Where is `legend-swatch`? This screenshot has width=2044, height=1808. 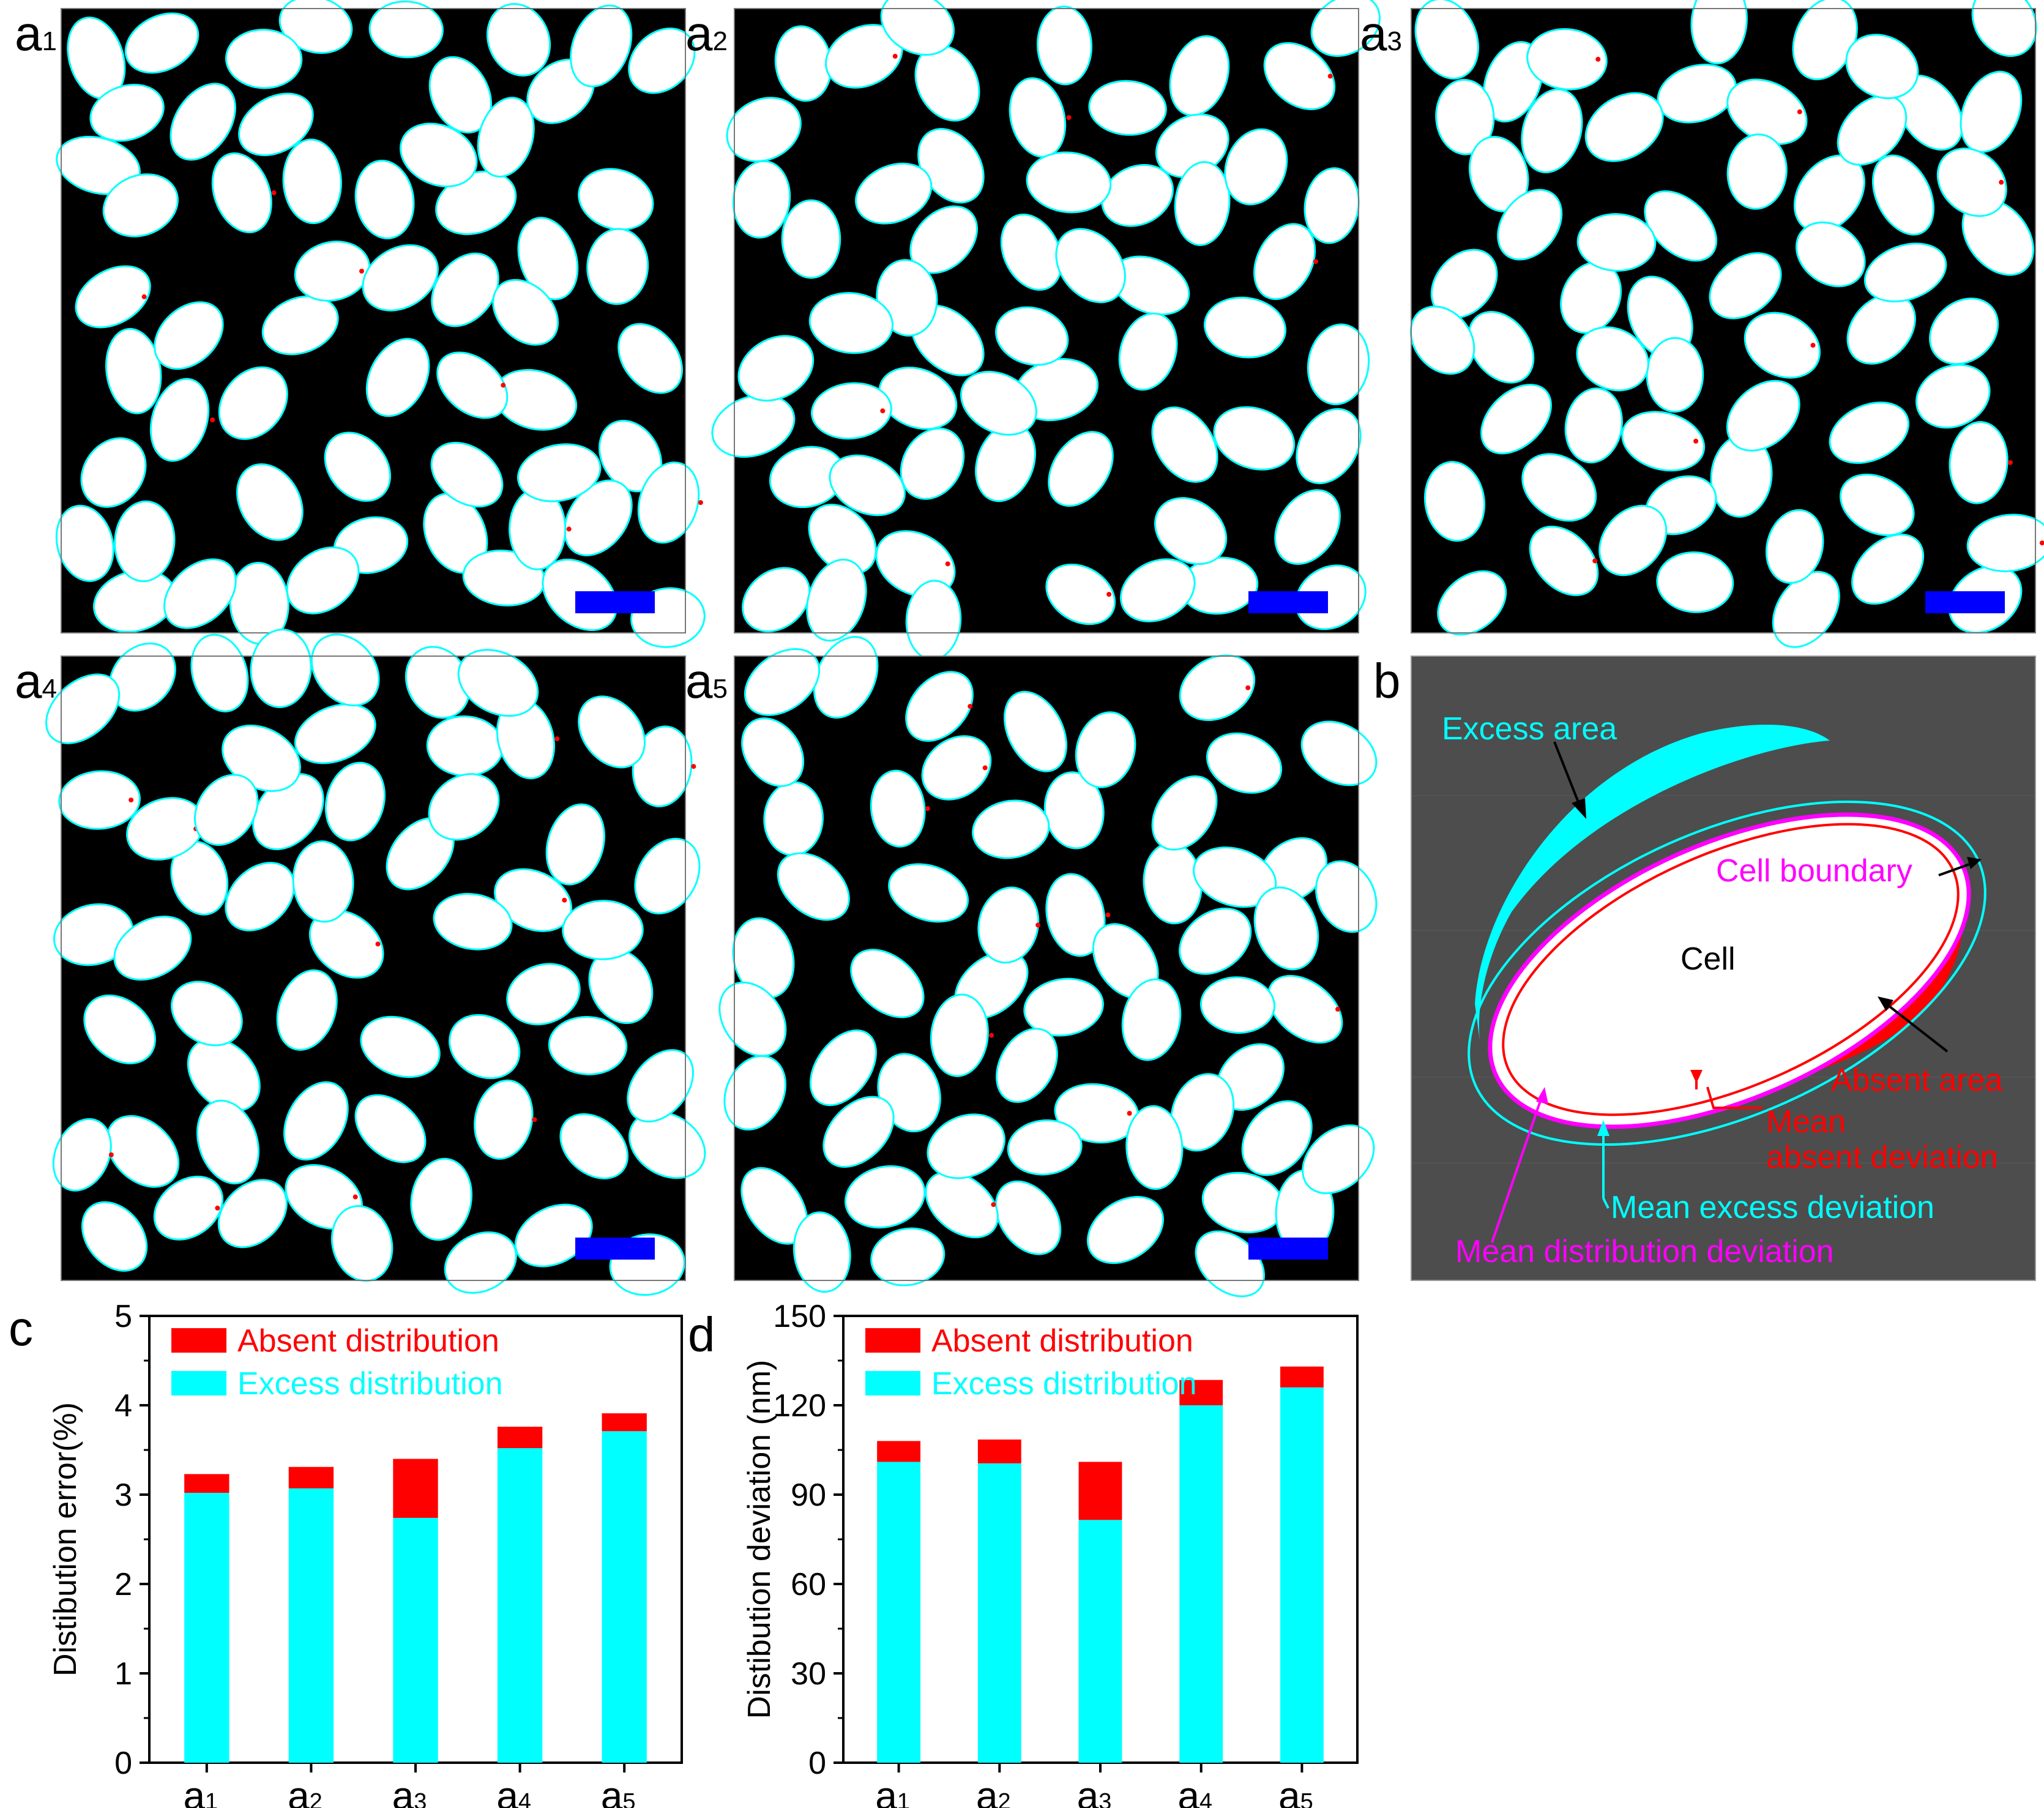
legend-swatch is located at coordinates (198, 1383).